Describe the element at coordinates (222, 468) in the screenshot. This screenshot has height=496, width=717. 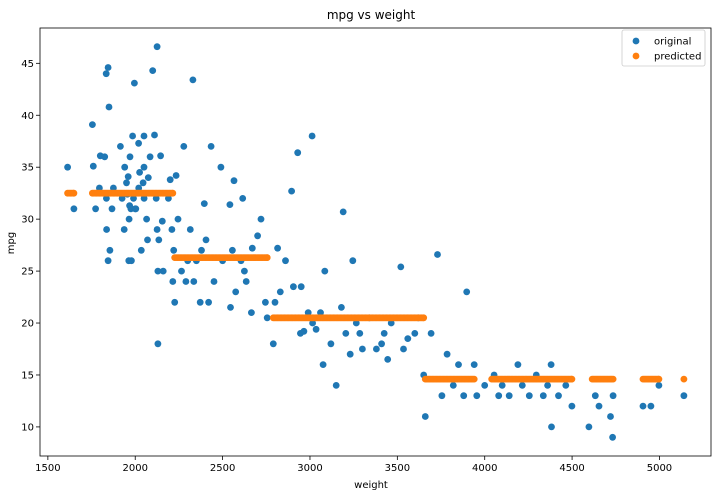
I see `x-tick-label: 2500` at that location.